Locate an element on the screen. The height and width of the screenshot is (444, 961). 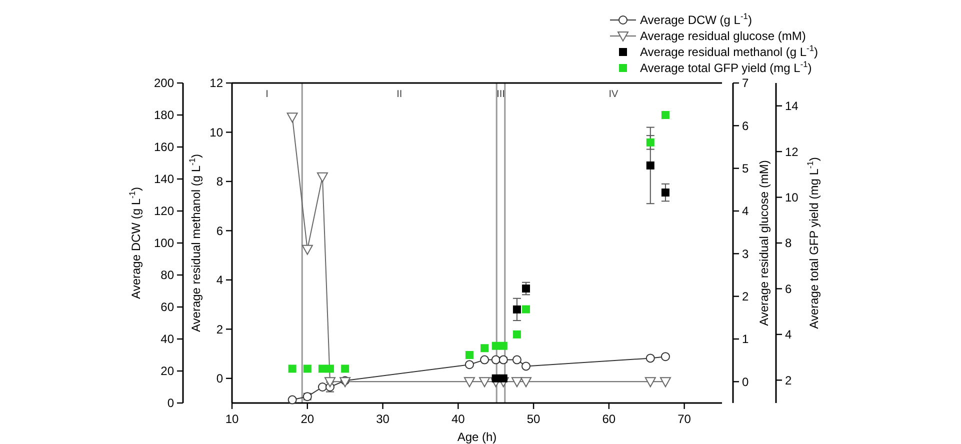
y2-tick-label: 0 is located at coordinates (220, 379).